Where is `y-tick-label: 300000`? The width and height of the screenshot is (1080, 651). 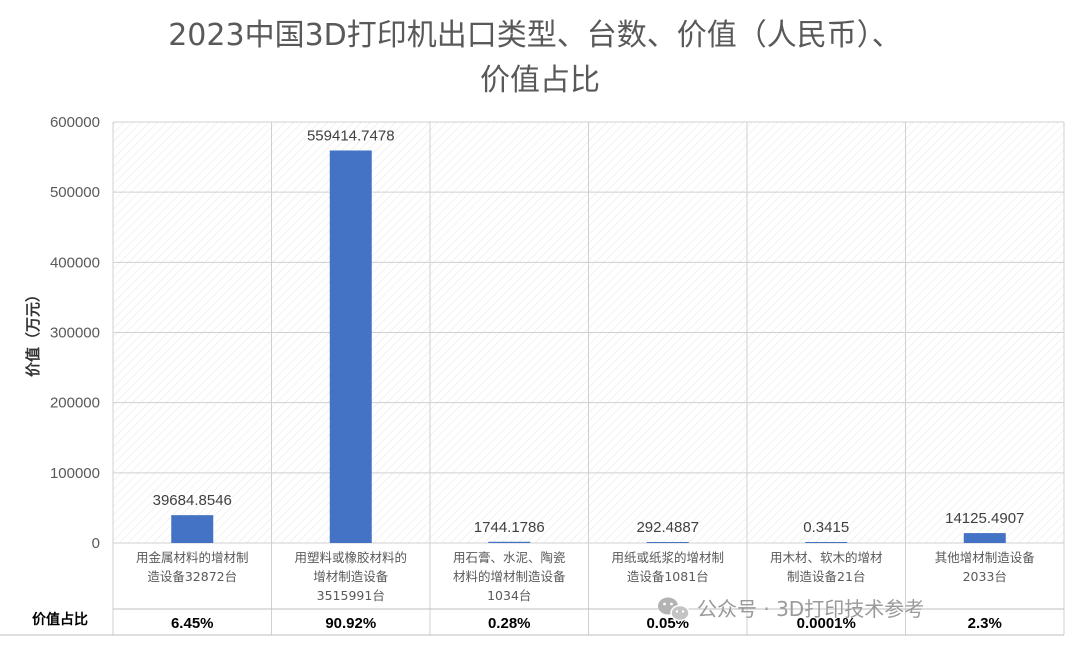 y-tick-label: 300000 is located at coordinates (75, 333).